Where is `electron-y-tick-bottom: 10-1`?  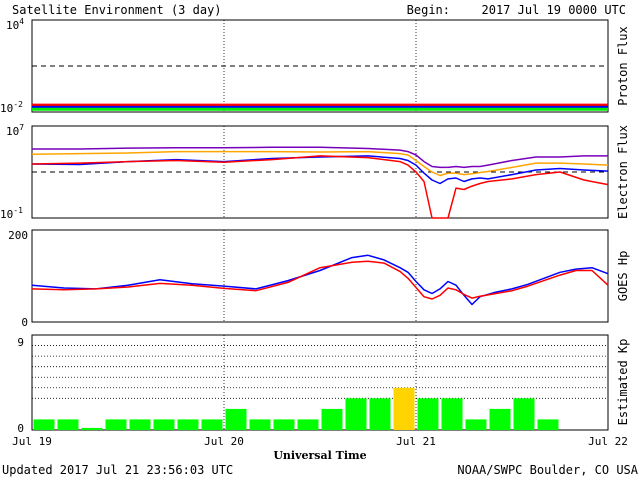
electron-y-tick-bottom: 10-1 is located at coordinates (11, 213).